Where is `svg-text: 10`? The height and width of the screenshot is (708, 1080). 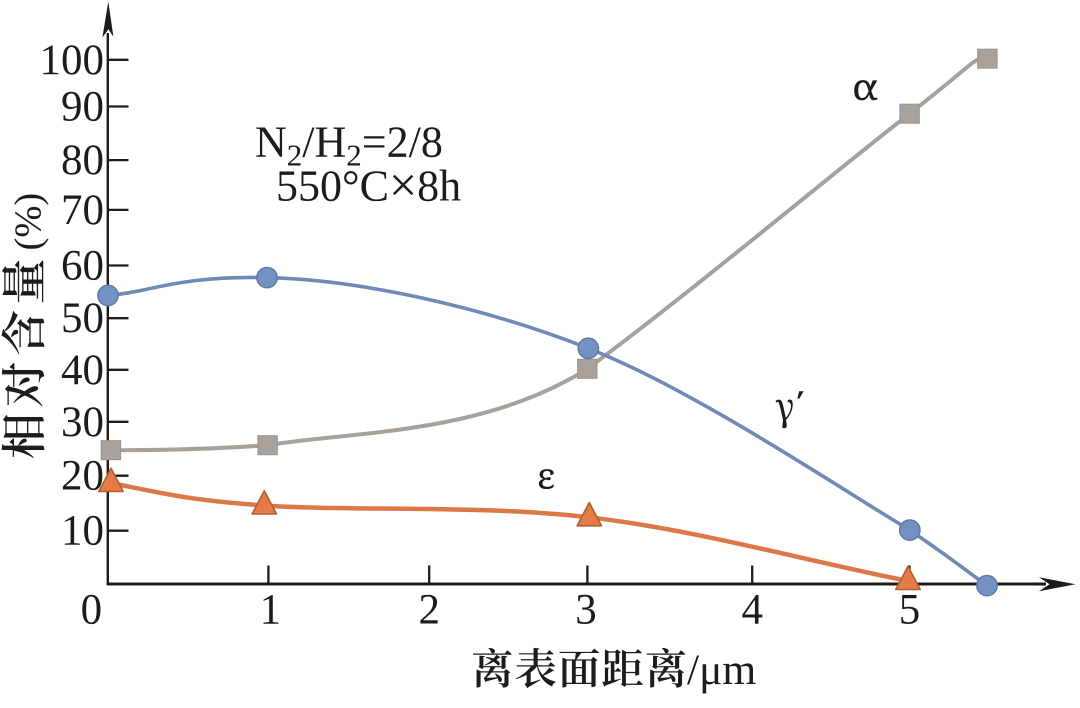
svg-text: 10 is located at coordinates (82, 531).